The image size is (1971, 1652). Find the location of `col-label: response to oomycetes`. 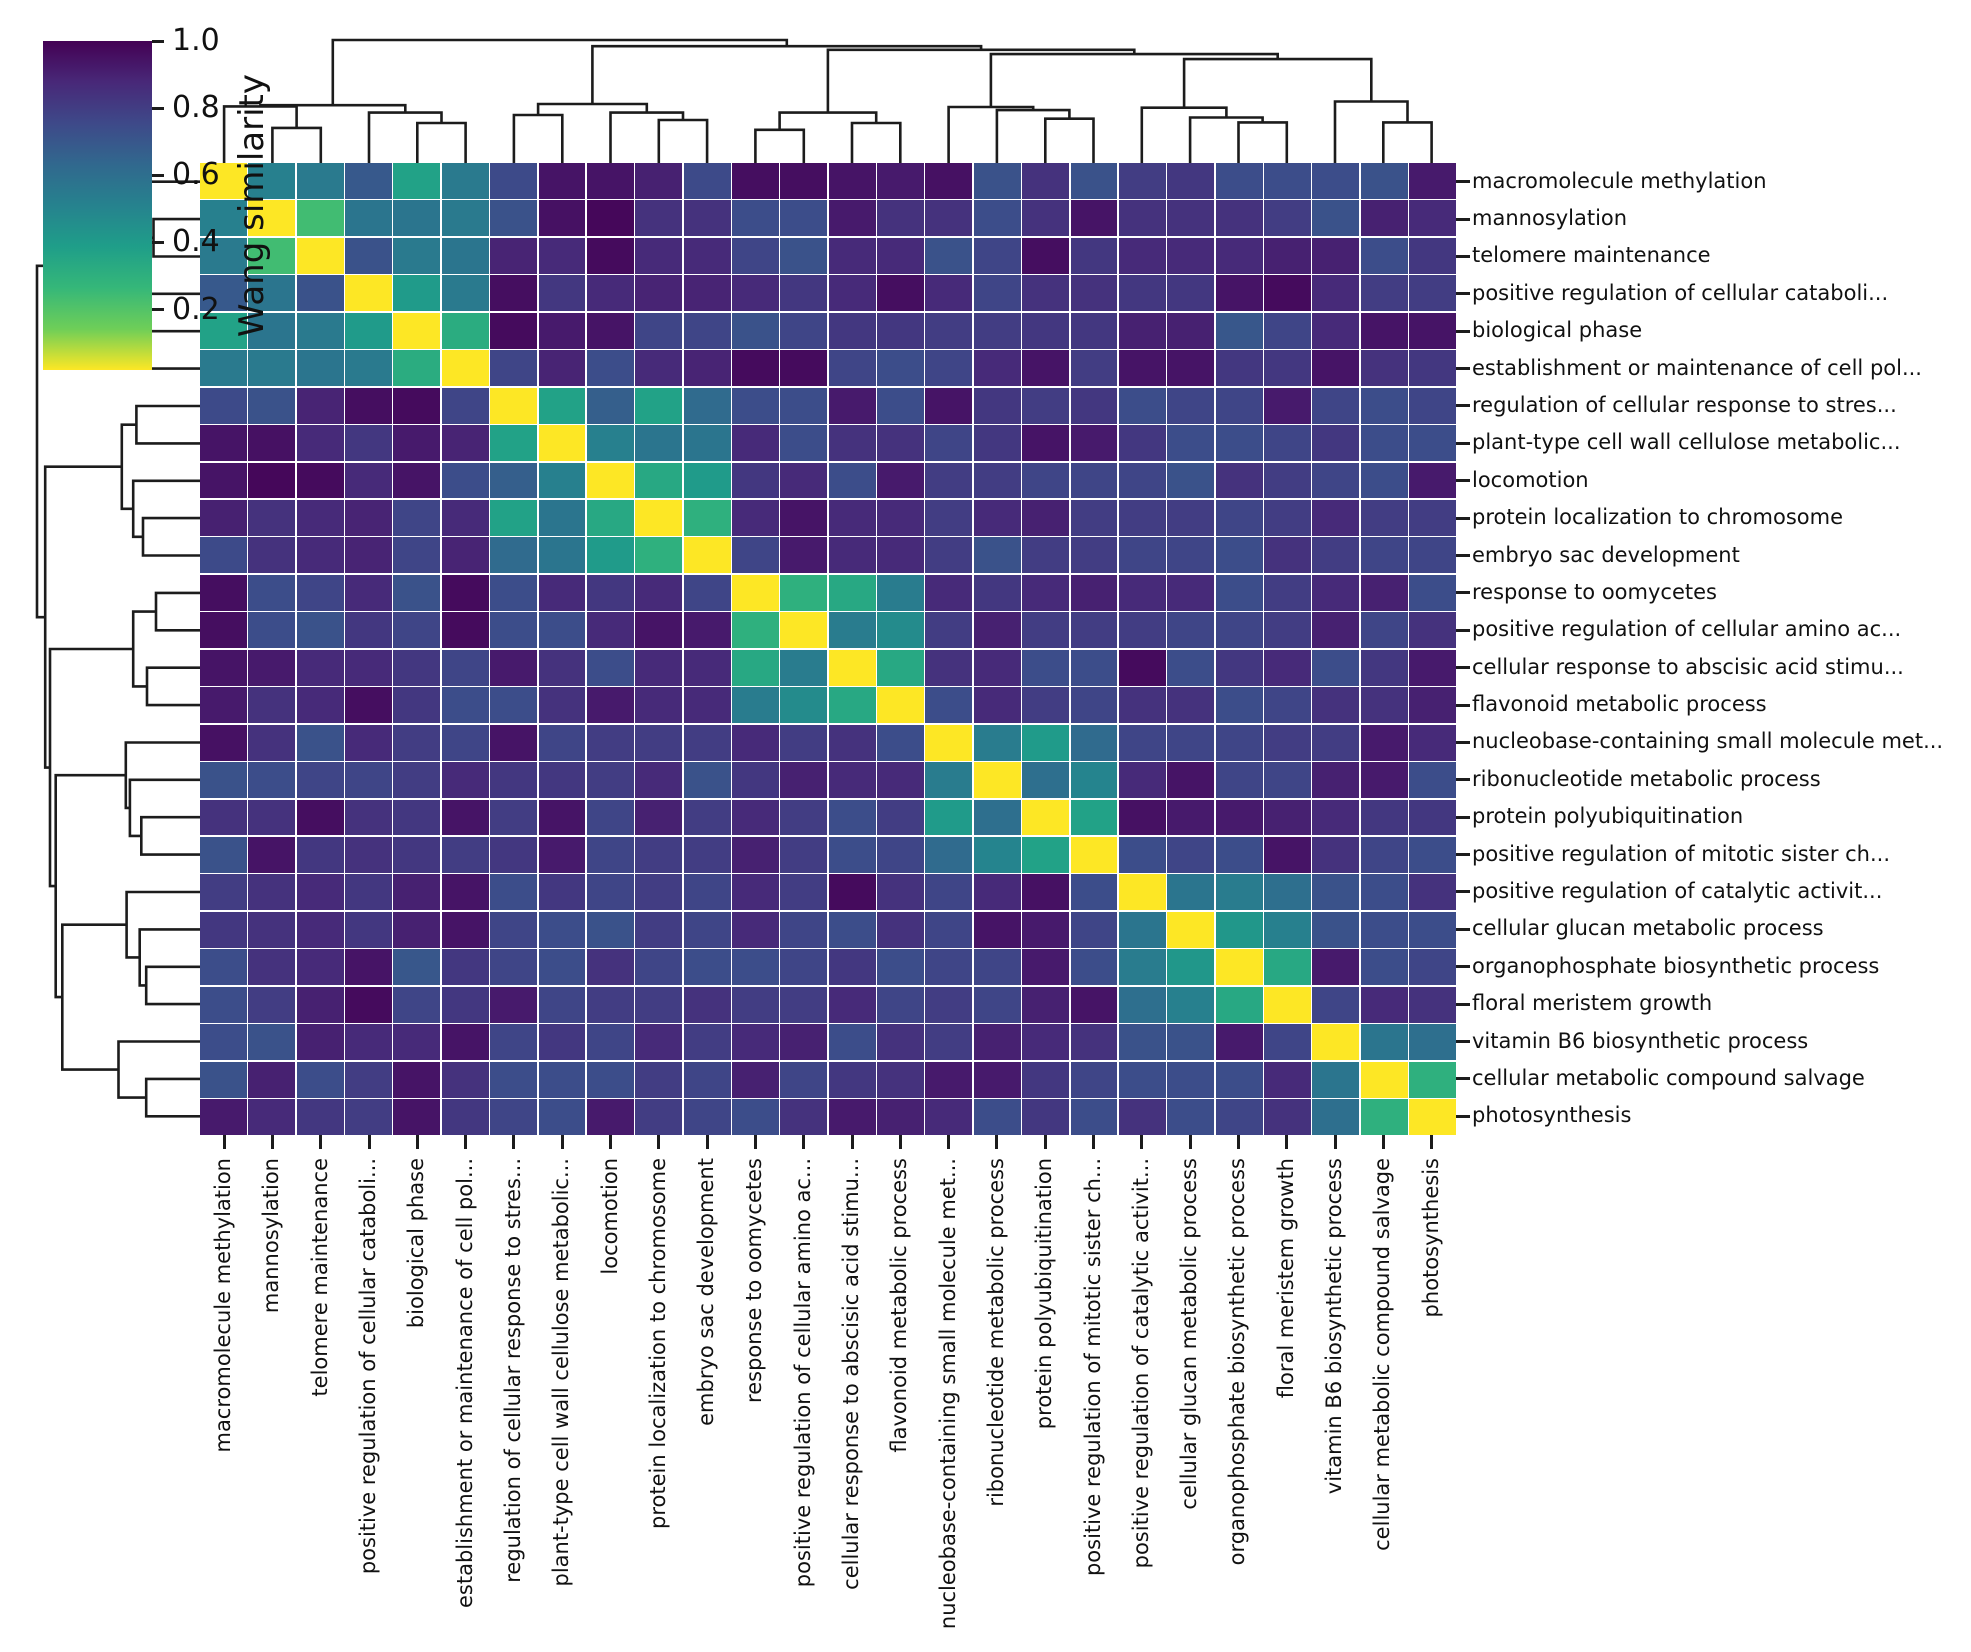

col-label: response to oomycetes is located at coordinates (754, 1280).